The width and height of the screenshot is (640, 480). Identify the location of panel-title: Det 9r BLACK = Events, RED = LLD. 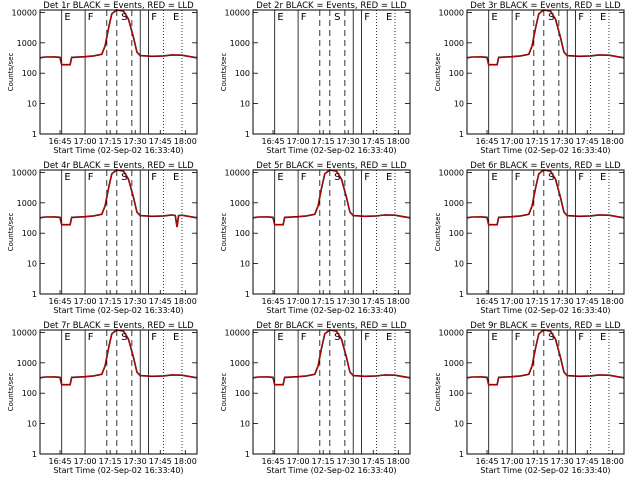
(545, 326).